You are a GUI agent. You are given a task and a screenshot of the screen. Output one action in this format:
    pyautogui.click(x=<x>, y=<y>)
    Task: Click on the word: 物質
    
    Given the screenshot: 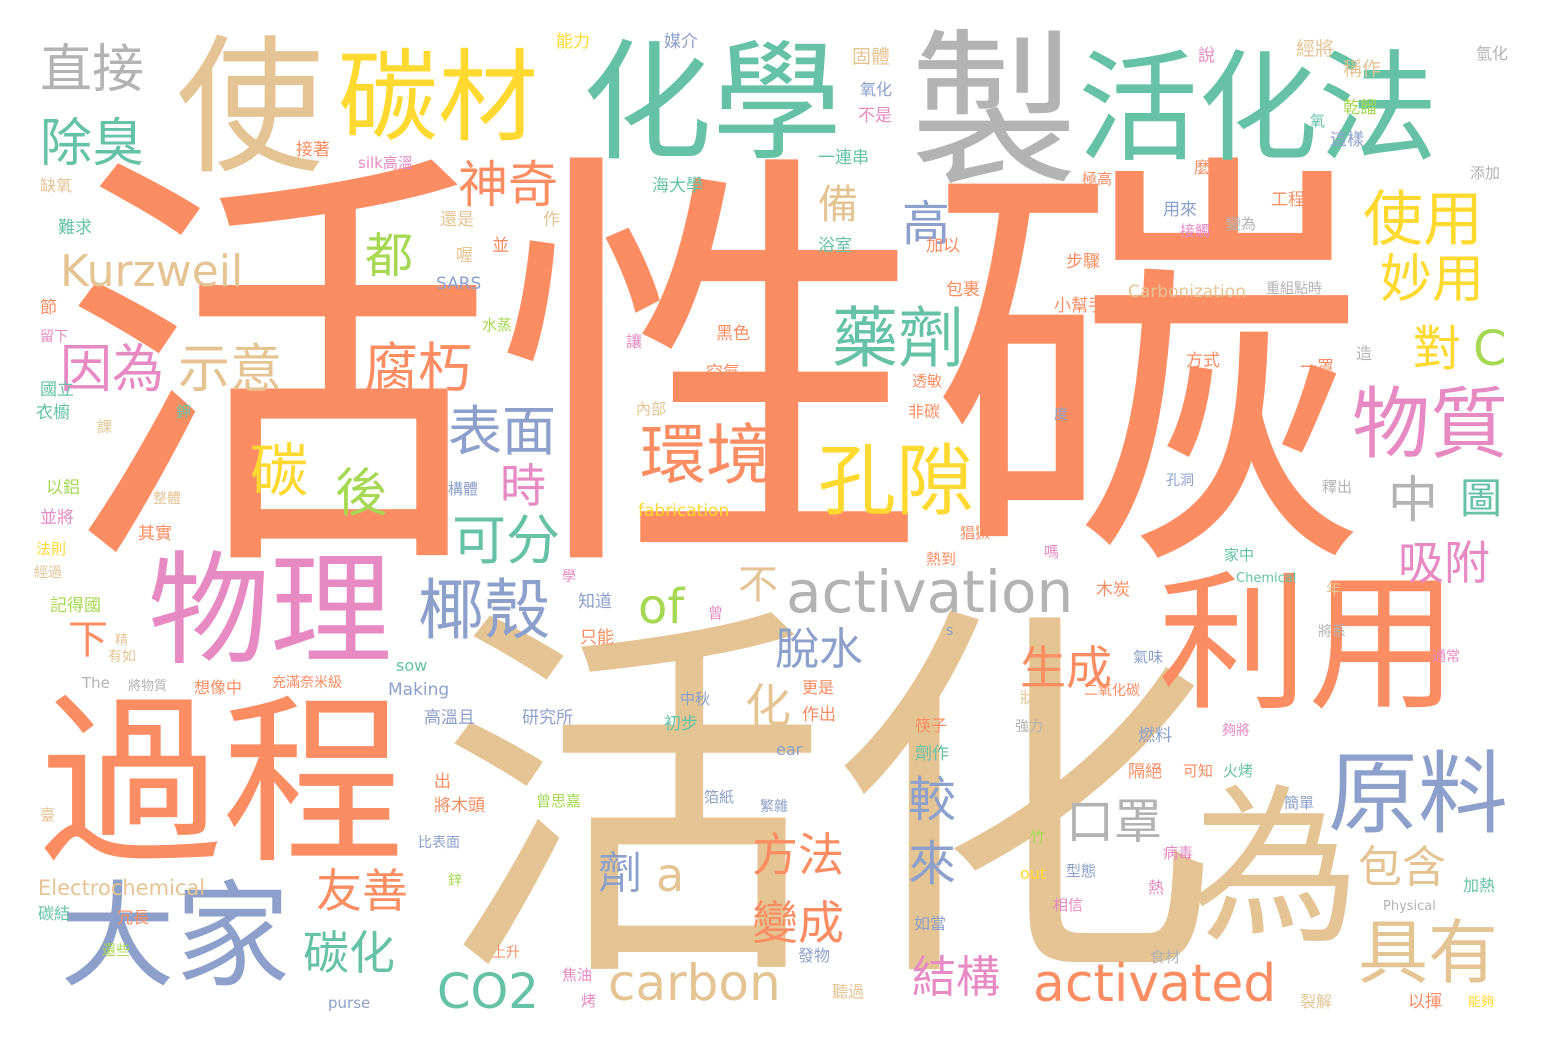 What is the action you would take?
    pyautogui.click(x=1430, y=425)
    